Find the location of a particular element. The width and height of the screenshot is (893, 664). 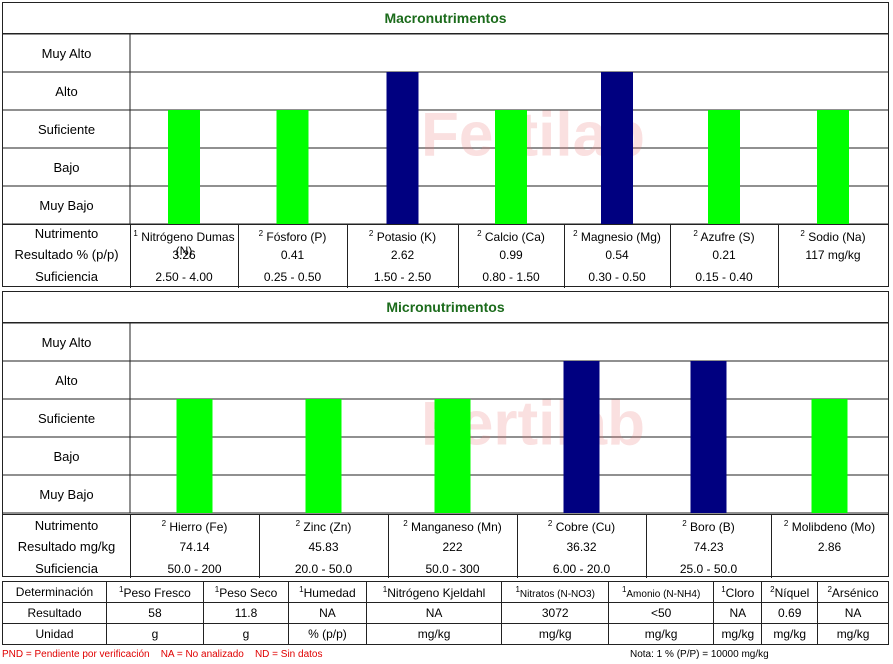

nutrient-name-text: Sodio (Na) is located at coordinates (835, 237).